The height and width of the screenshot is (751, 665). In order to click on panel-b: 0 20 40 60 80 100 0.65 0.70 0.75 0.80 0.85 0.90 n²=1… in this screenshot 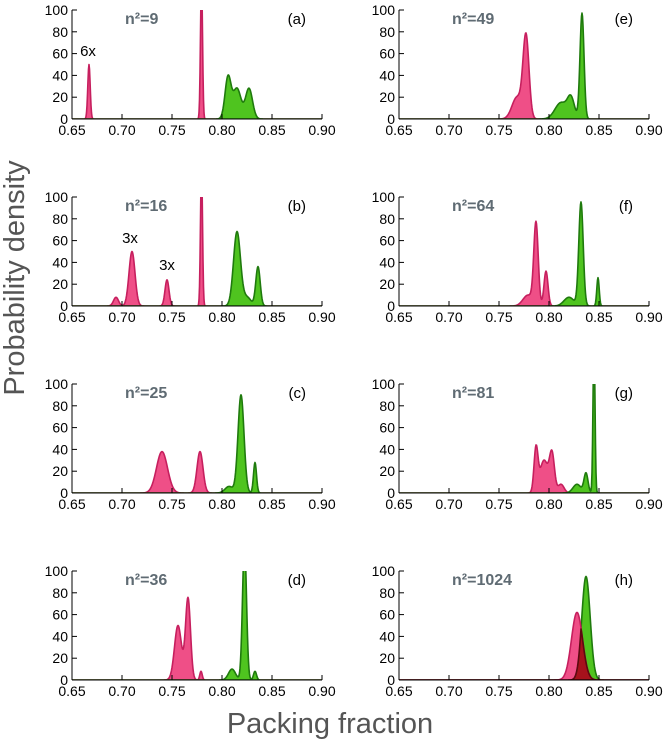, I will do `click(190, 257)`.